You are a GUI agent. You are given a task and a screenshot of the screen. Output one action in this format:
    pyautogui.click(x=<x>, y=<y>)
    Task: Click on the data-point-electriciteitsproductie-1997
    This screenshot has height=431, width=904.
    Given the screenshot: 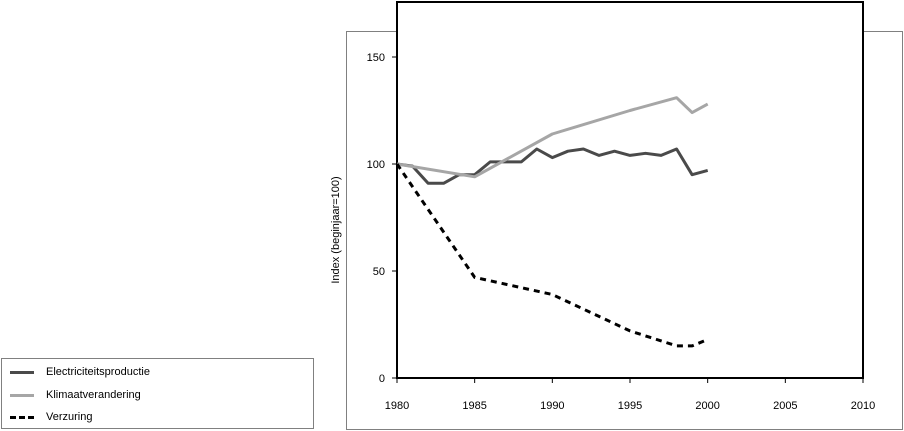 What is the action you would take?
    pyautogui.click(x=661, y=155)
    